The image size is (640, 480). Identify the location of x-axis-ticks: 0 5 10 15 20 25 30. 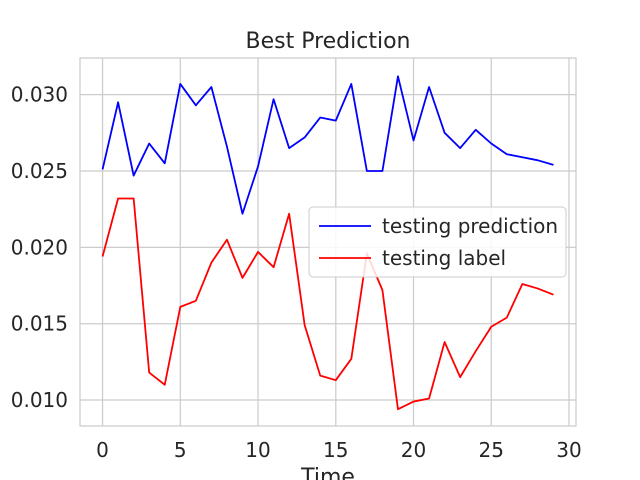
(339, 450).